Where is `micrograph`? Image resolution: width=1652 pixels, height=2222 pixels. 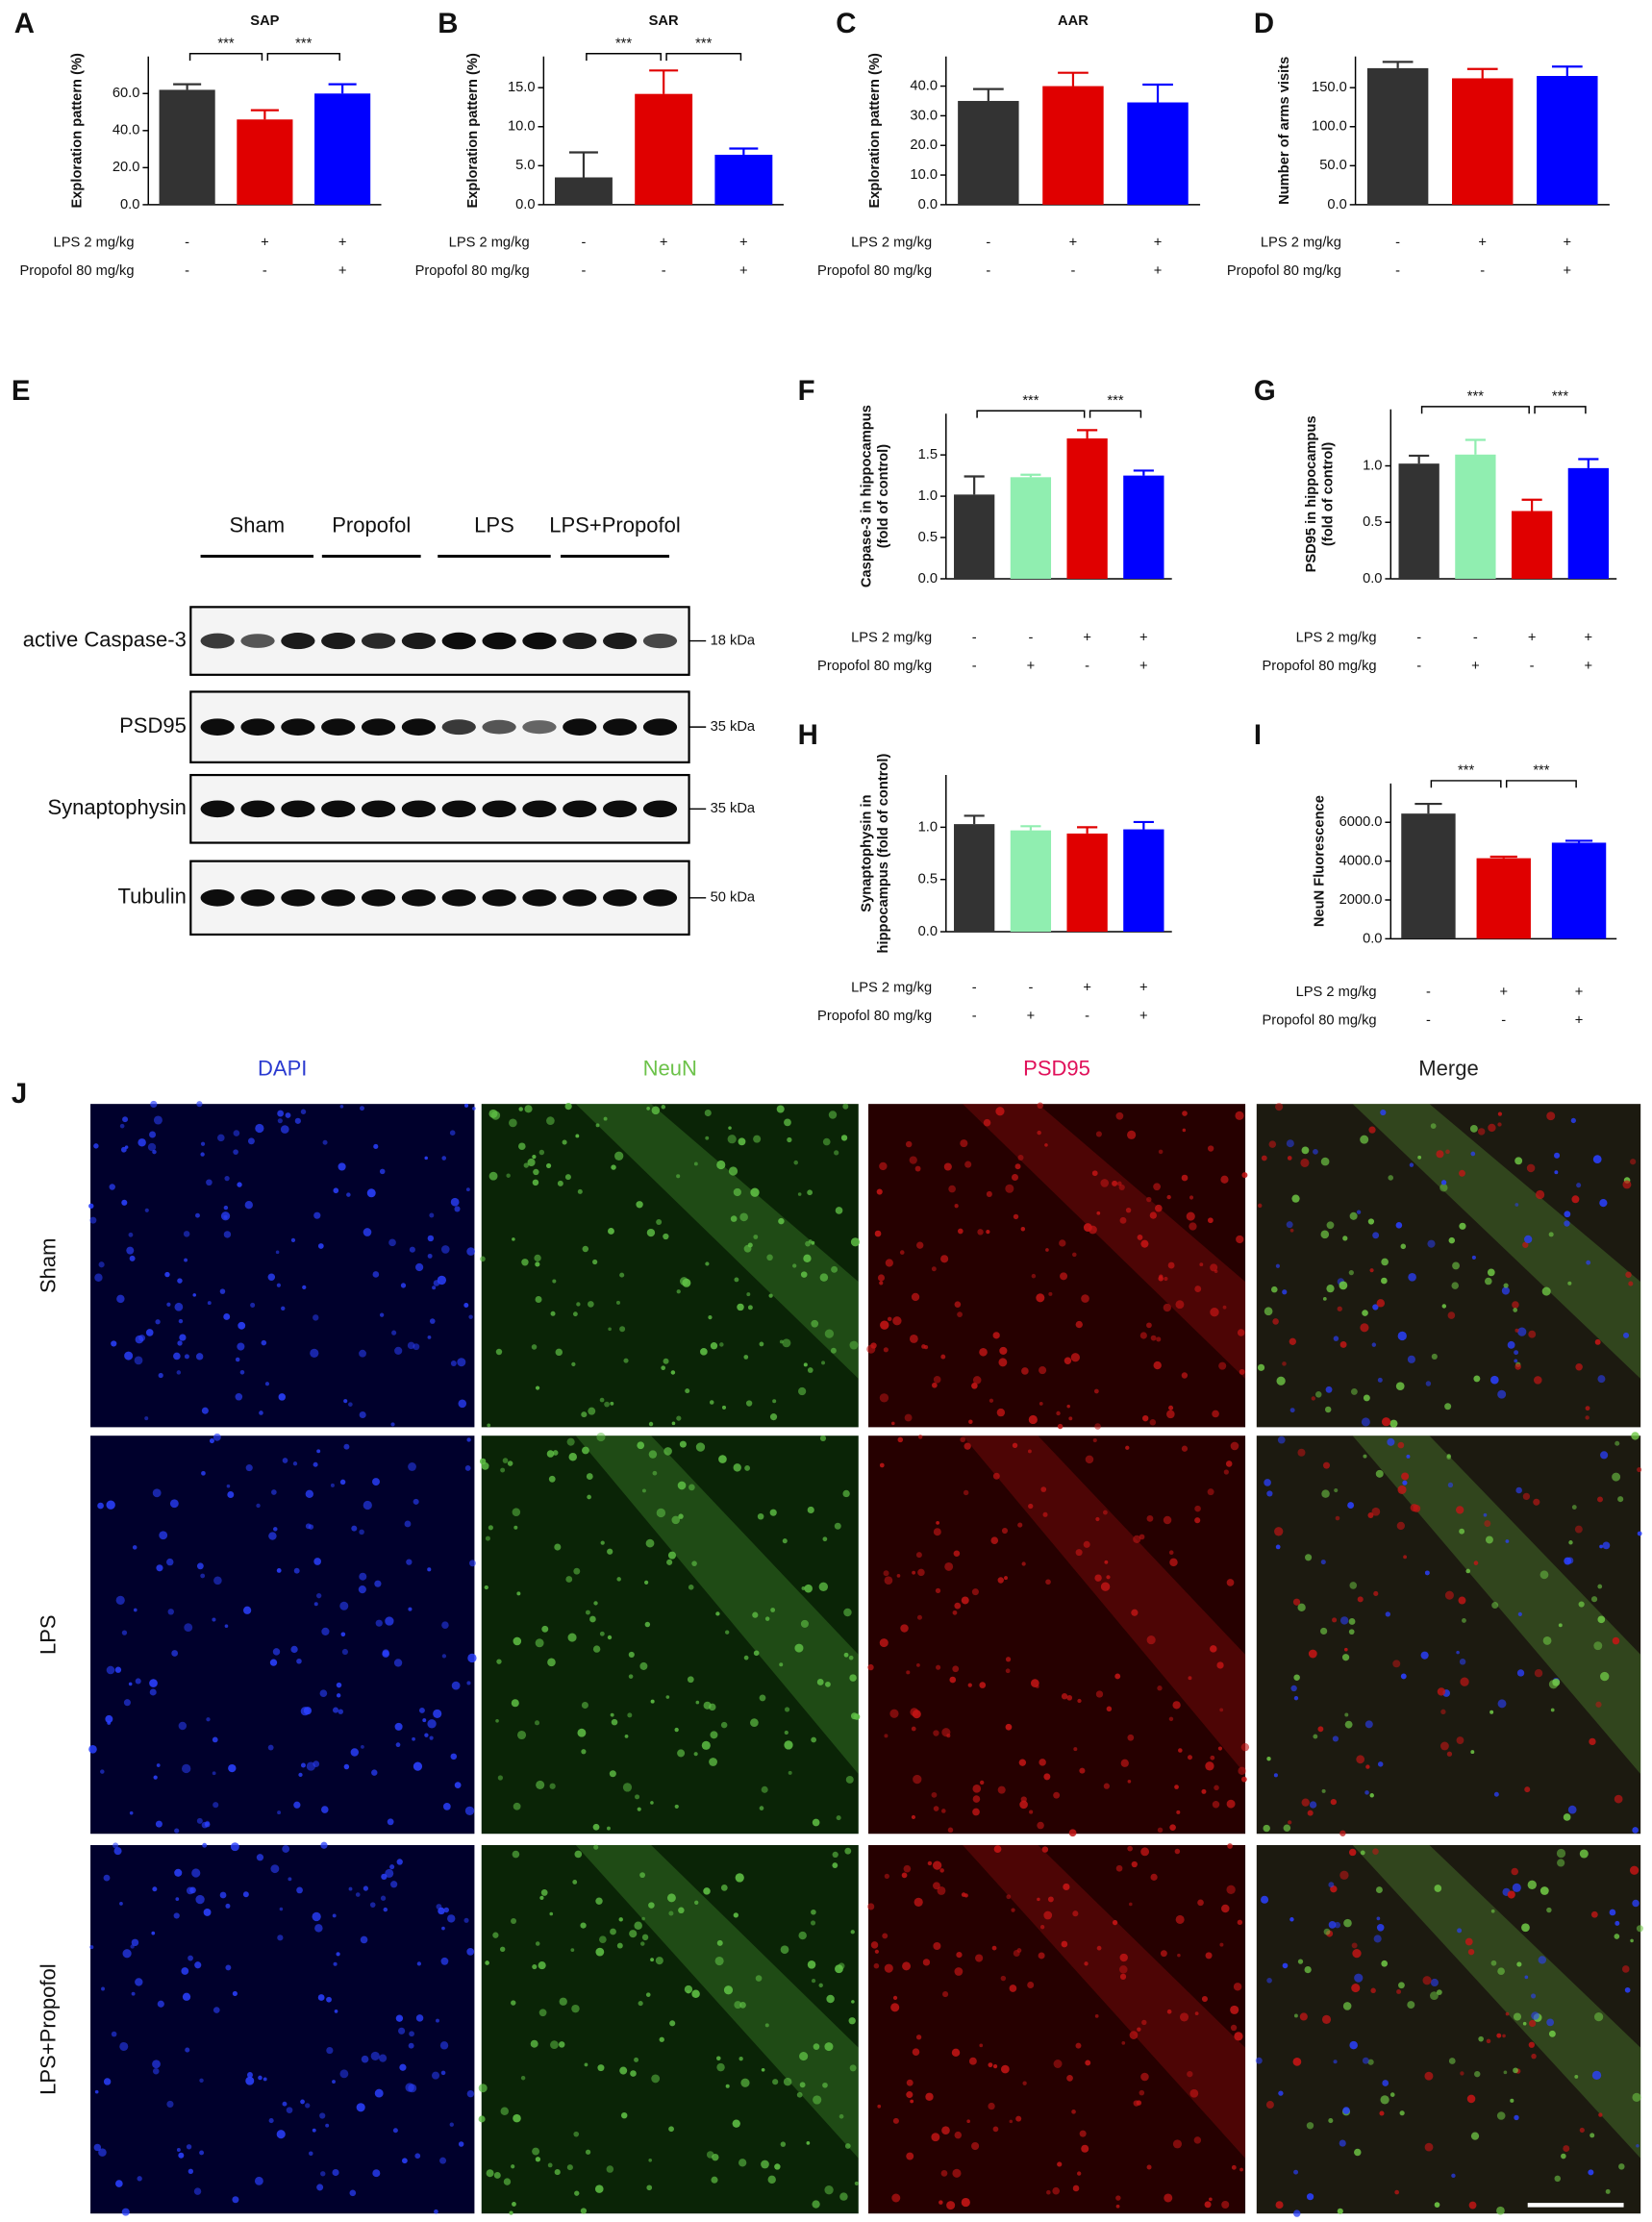
micrograph is located at coordinates (1449, 1634).